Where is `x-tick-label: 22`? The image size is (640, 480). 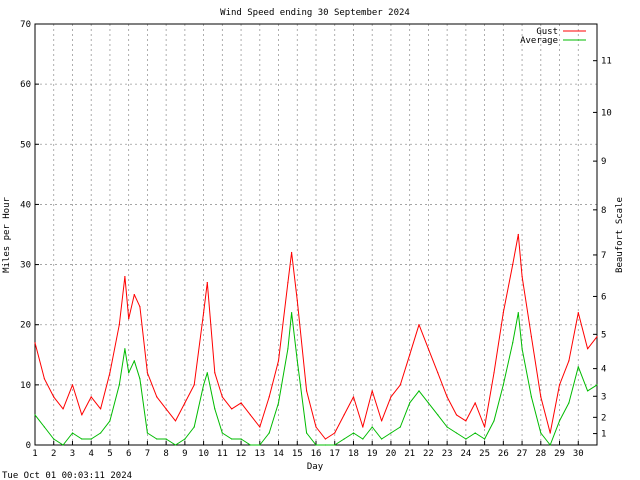
x-tick-label: 22 is located at coordinates (428, 454).